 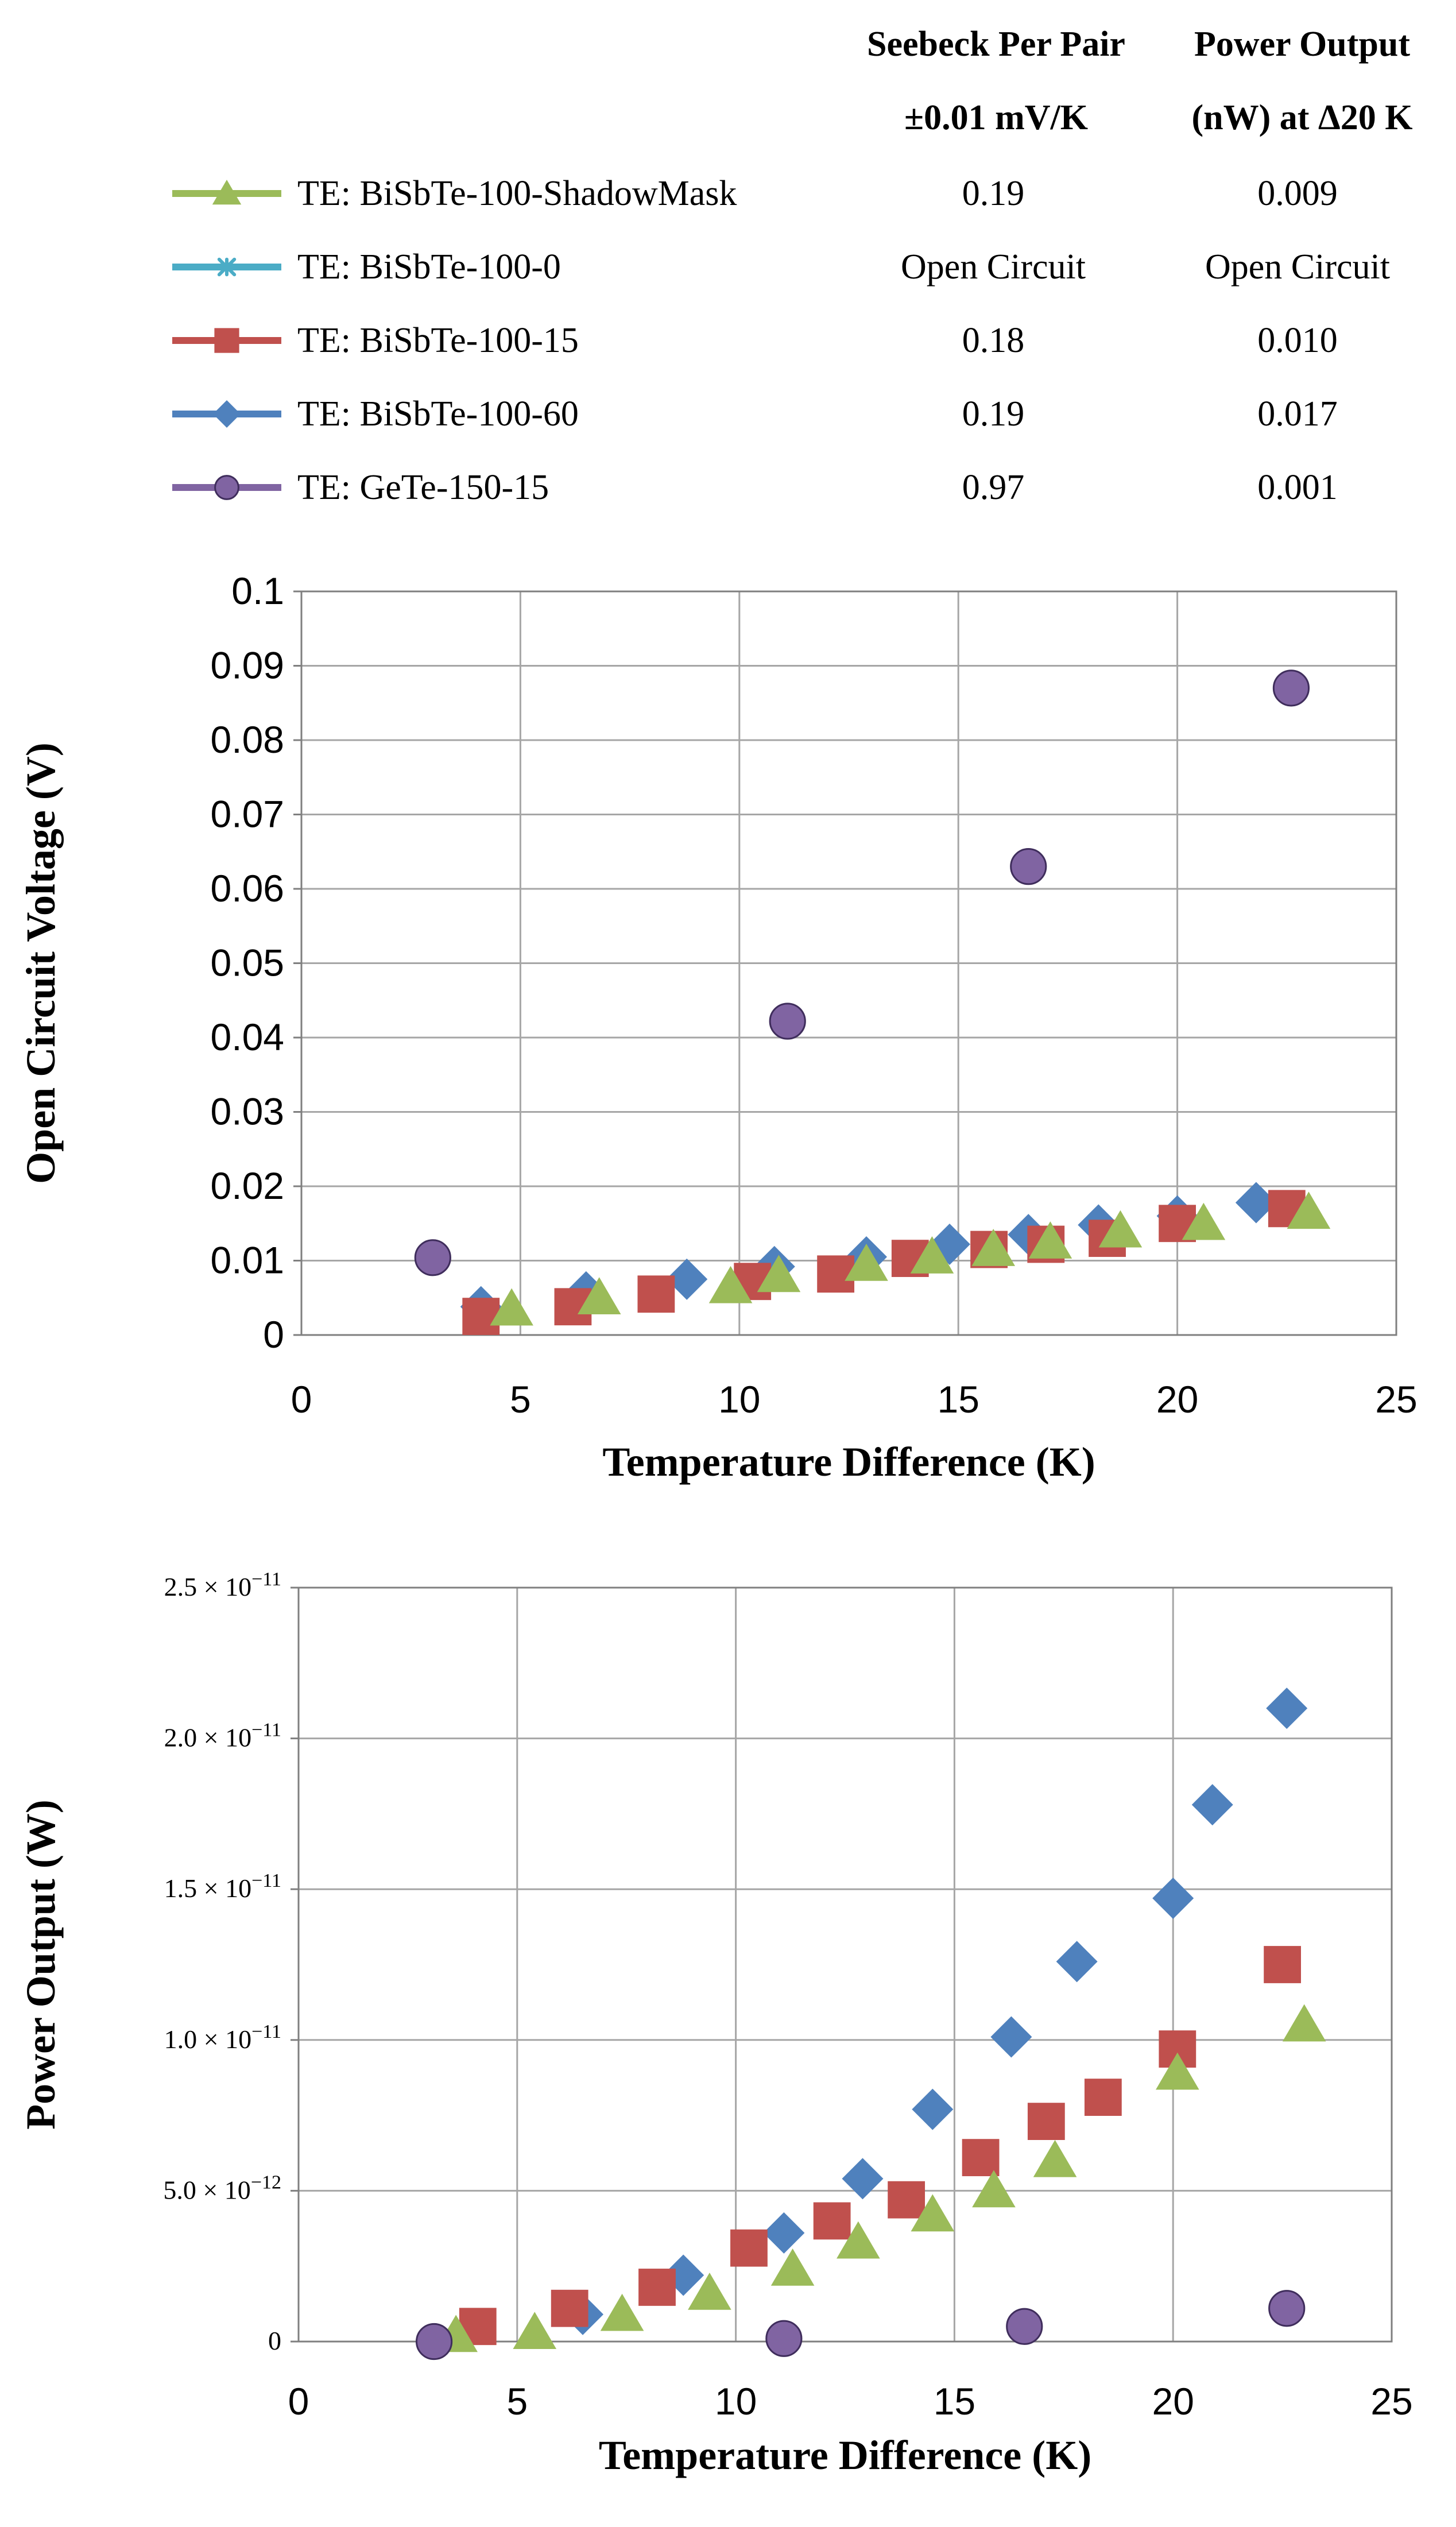 What do you see at coordinates (227, 414) in the screenshot?
I see `legend-marker-diamond` at bounding box center [227, 414].